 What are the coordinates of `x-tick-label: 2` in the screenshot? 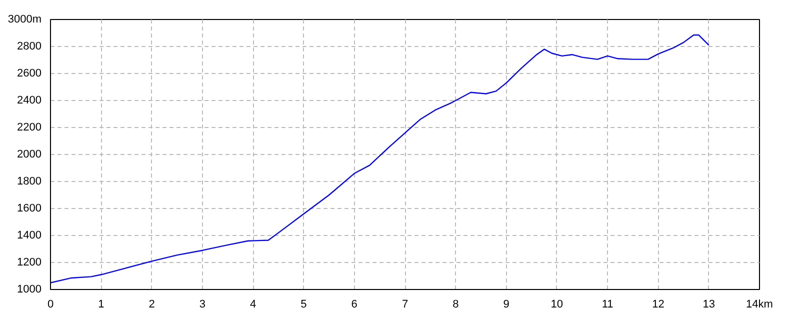 It's located at (151, 304).